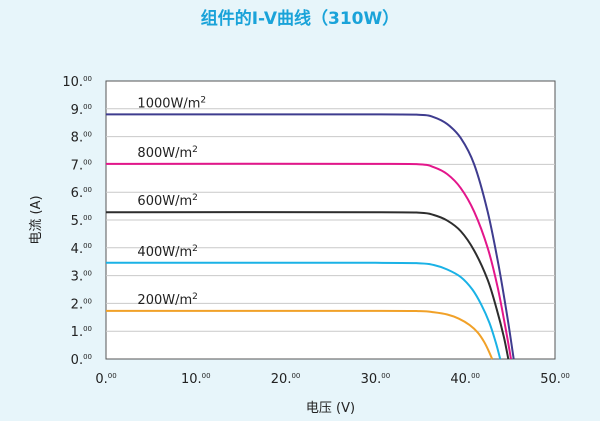 This screenshot has height=421, width=600. What do you see at coordinates (81, 221) in the screenshot?
I see `y-tick-label: 5.00` at bounding box center [81, 221].